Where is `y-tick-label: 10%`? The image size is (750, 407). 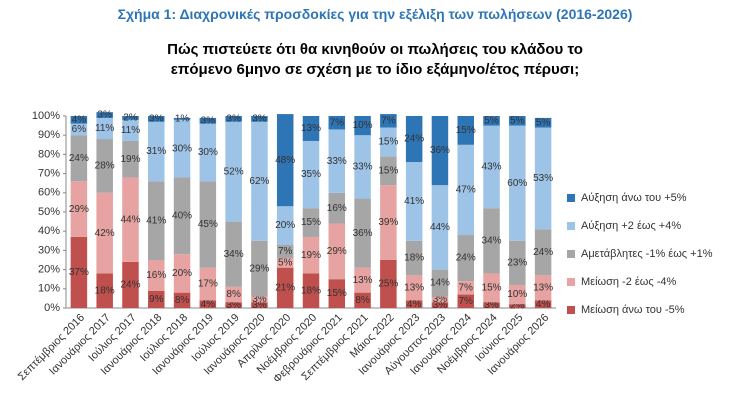
y-tick-label: 10% is located at coordinates (49, 289).